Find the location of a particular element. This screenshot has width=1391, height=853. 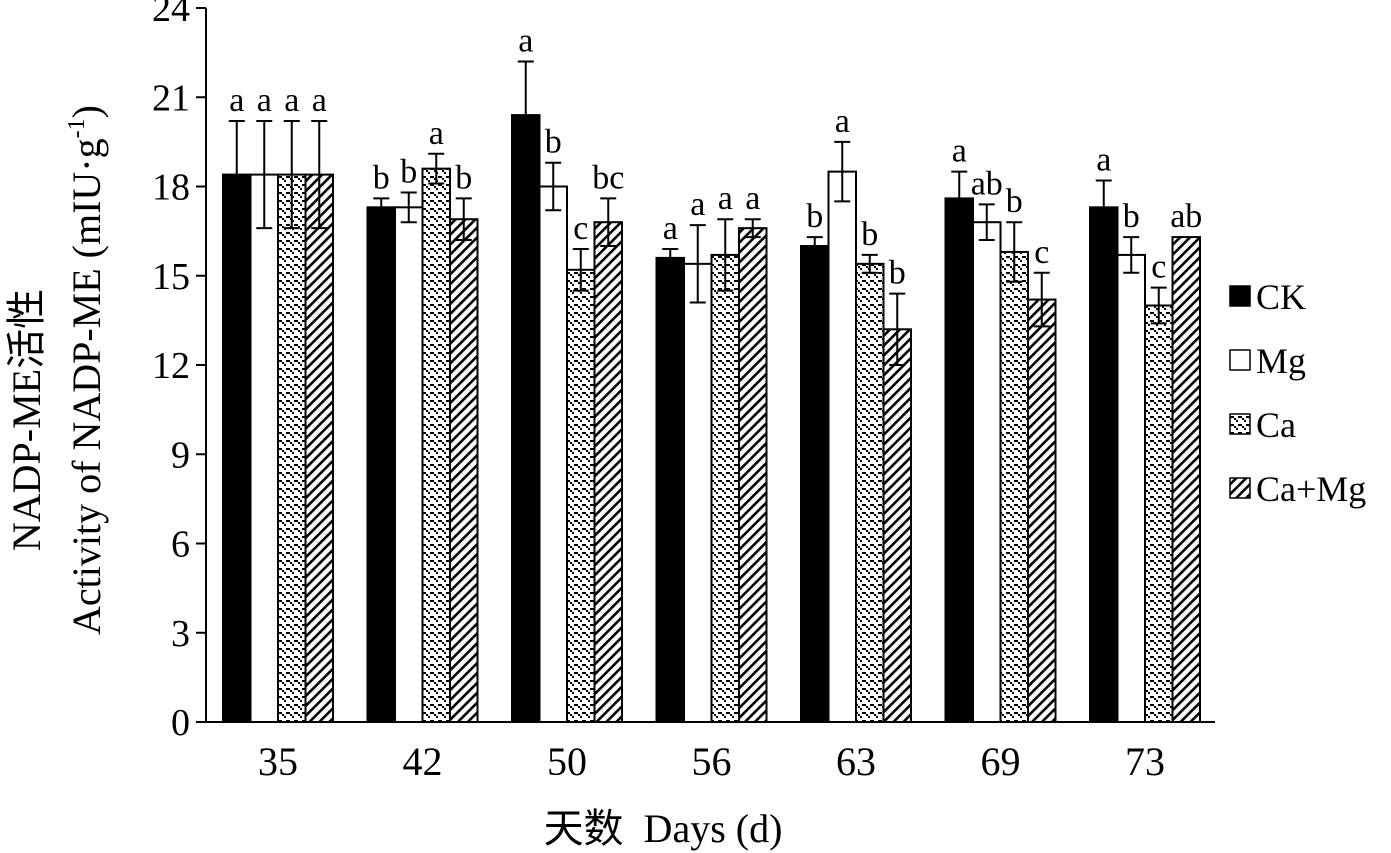

legend-label: Mg is located at coordinates (1281, 361).